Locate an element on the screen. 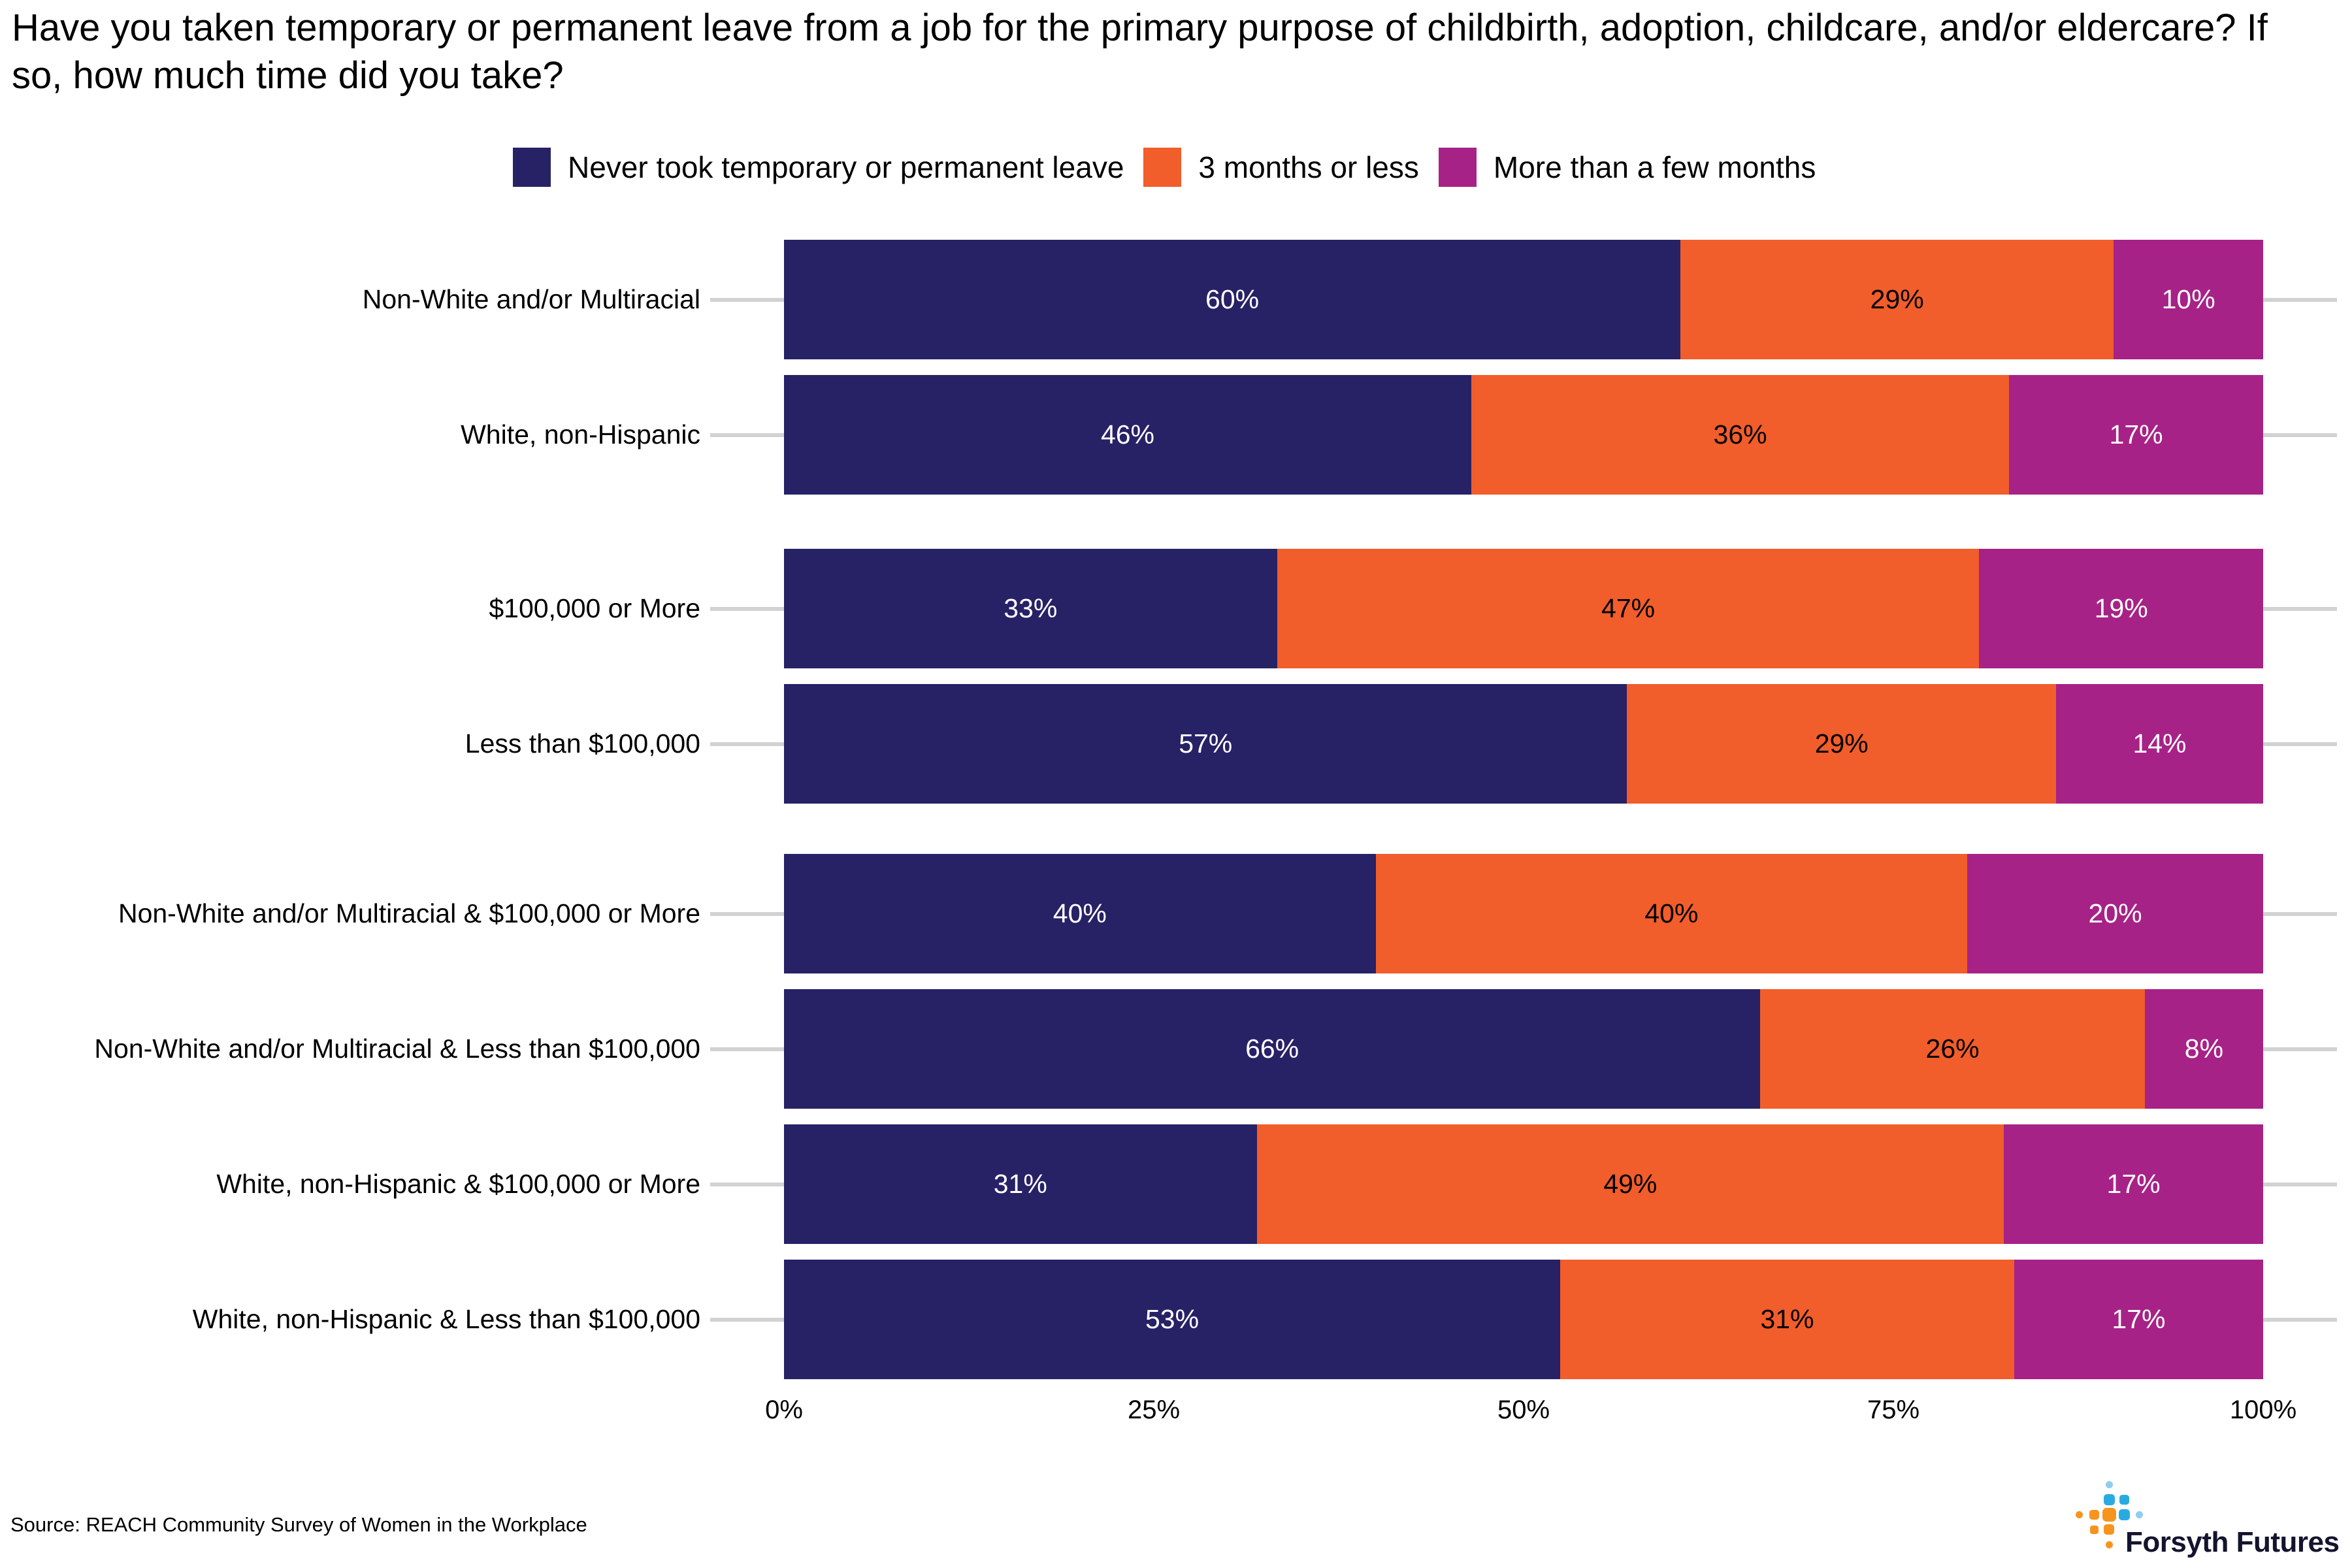 The height and width of the screenshot is (1568, 2352). bar-segment-3-months-or-less: 26% is located at coordinates (1952, 1049).